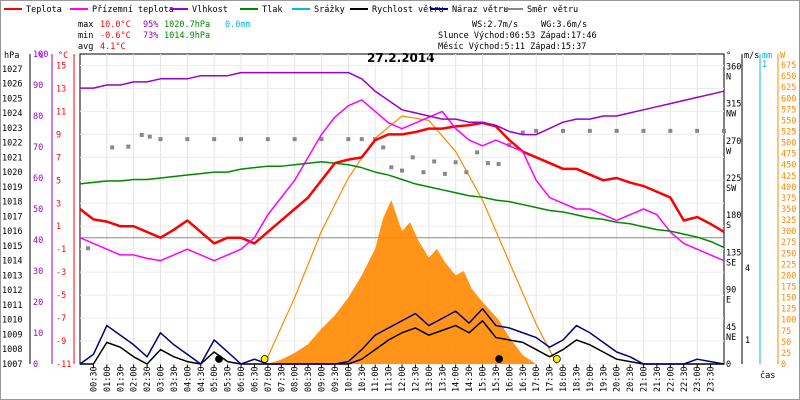 The height and width of the screenshot is (400, 800). Describe the element at coordinates (728, 301) in the screenshot. I see `direction-tick-name: E` at that location.